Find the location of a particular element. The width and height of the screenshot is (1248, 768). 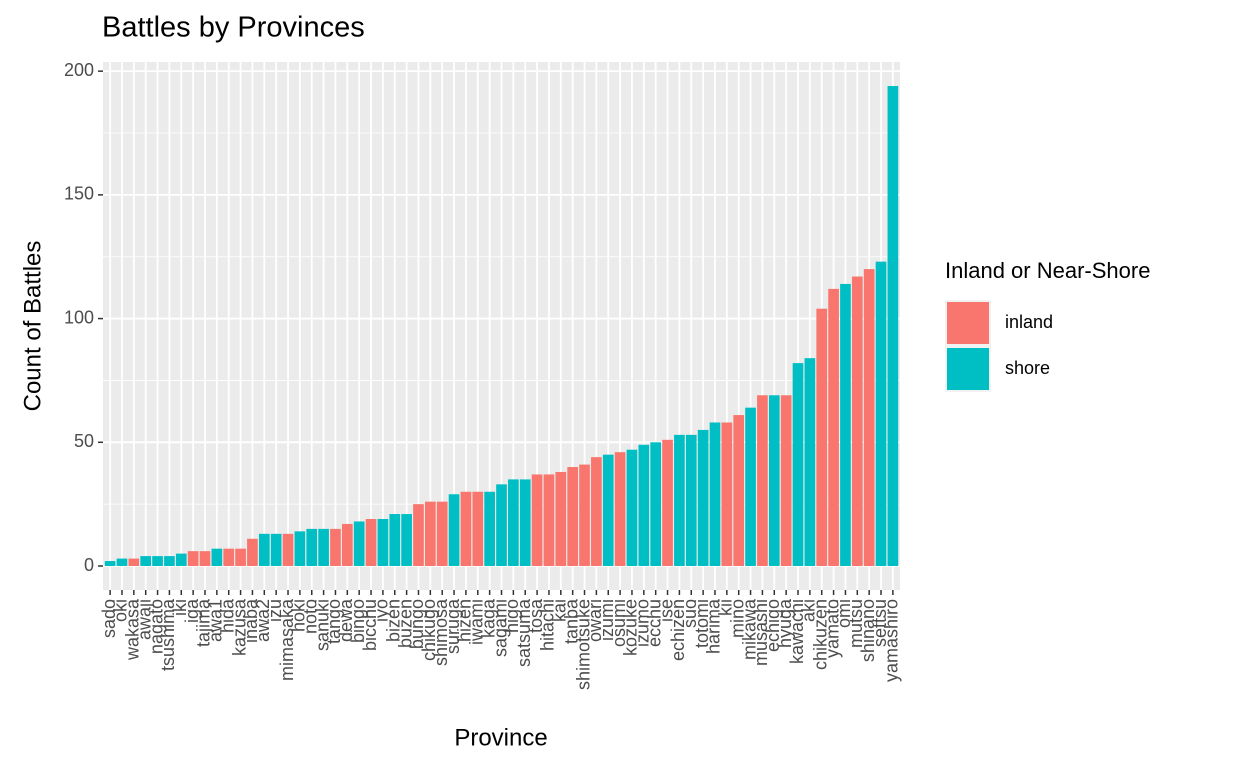

x-tick-label: harima is located at coordinates (714, 626).